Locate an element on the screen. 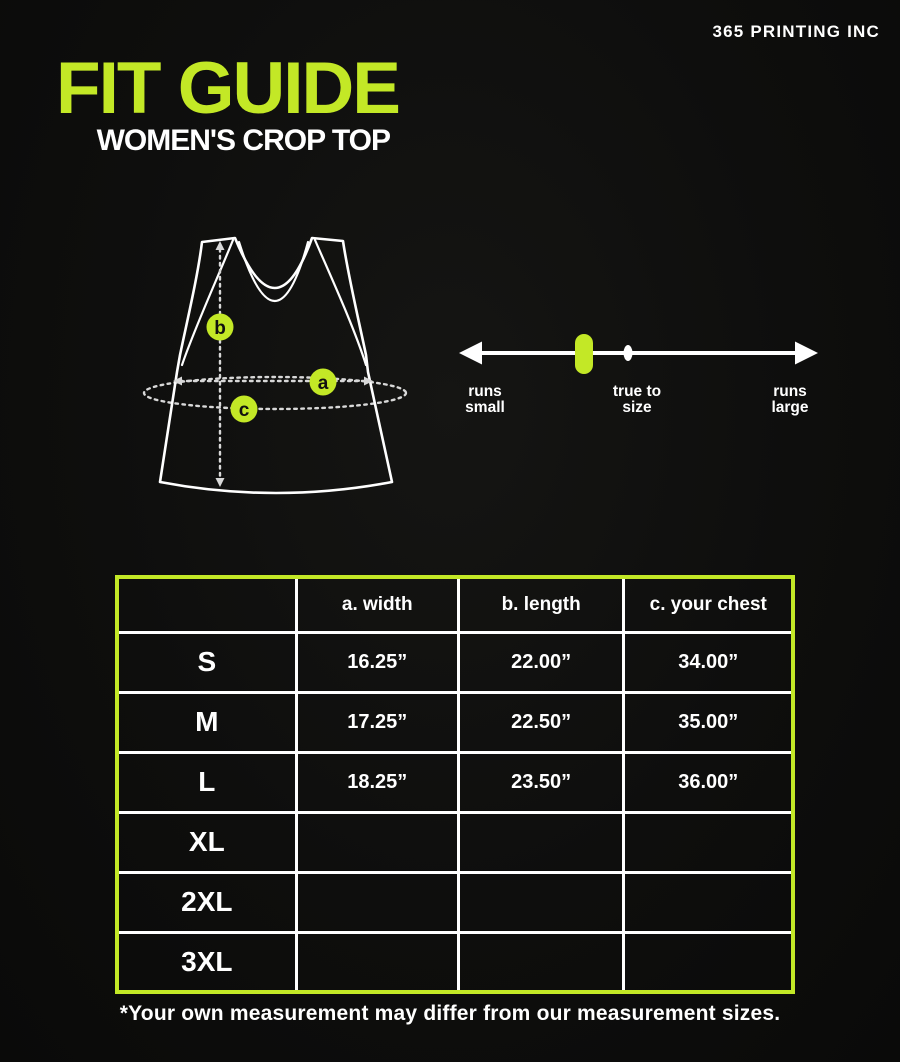 The image size is (900, 1062). marker-b: b is located at coordinates (220, 327).